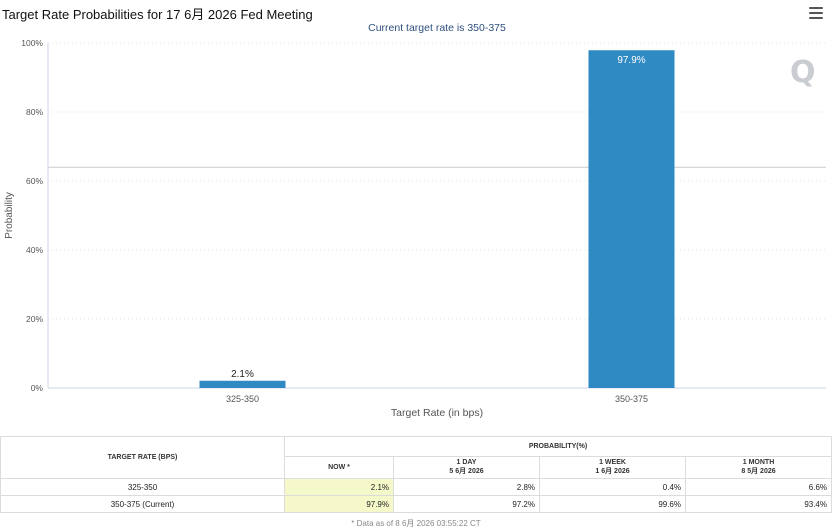  What do you see at coordinates (816, 13) in the screenshot?
I see `hamburger-menu-icon` at bounding box center [816, 13].